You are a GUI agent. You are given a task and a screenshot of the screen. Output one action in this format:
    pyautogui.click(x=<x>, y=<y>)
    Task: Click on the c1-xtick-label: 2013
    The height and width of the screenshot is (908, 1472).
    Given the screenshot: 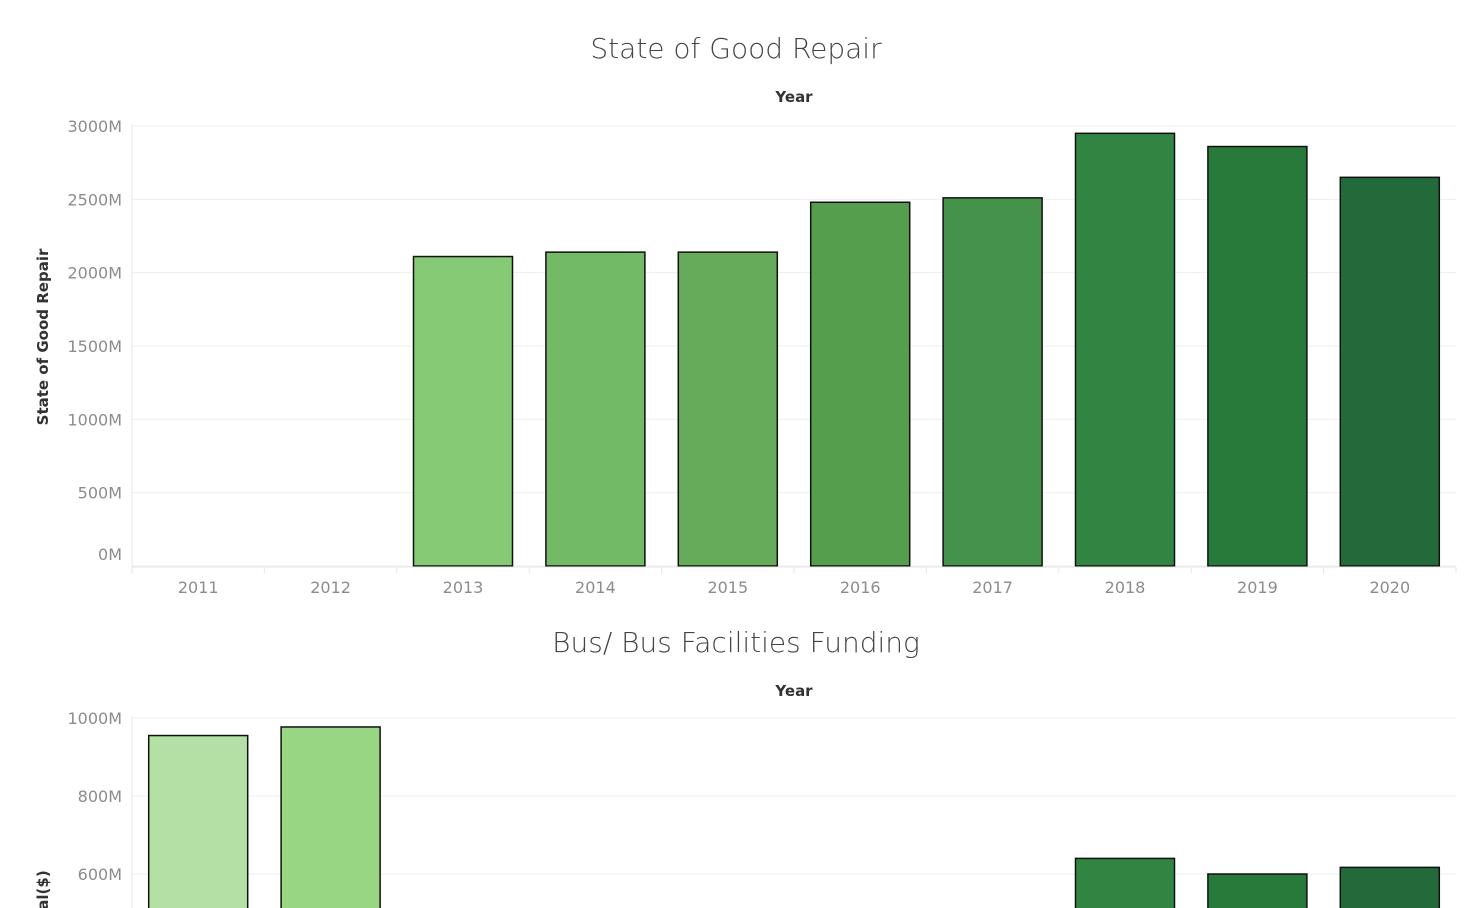 What is the action you would take?
    pyautogui.click(x=463, y=587)
    